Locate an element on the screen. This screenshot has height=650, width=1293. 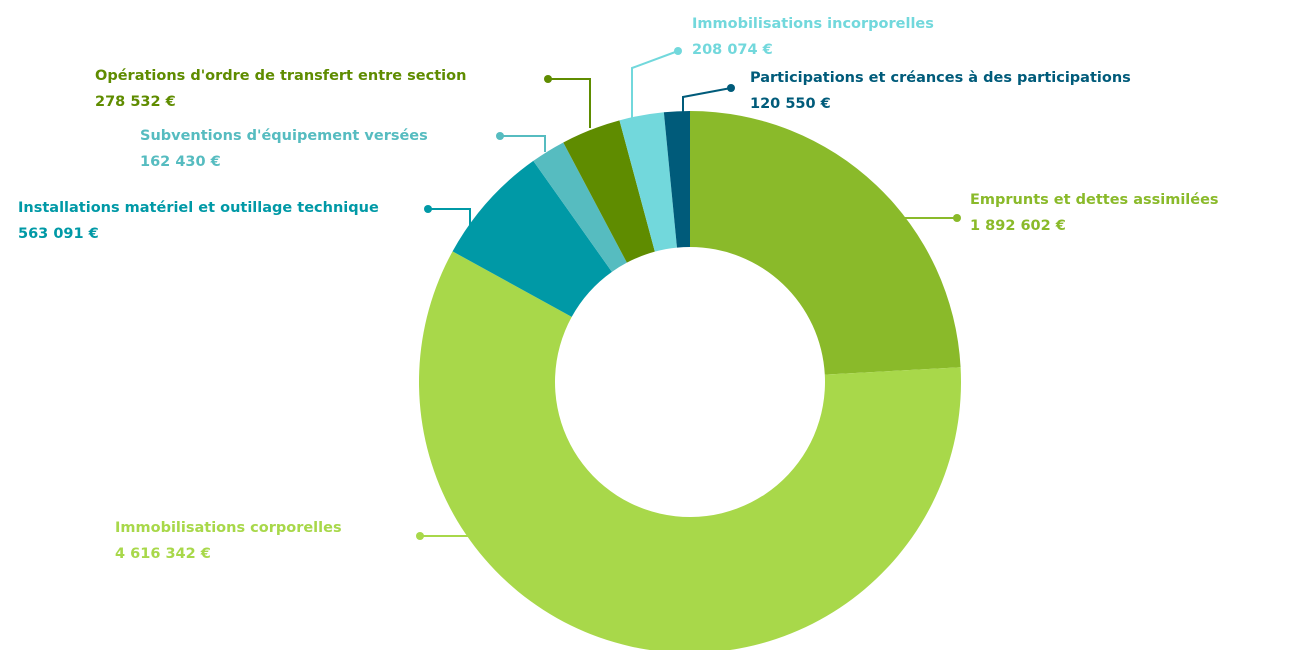
slice-value-label: 278 532 € is located at coordinates (135, 102).